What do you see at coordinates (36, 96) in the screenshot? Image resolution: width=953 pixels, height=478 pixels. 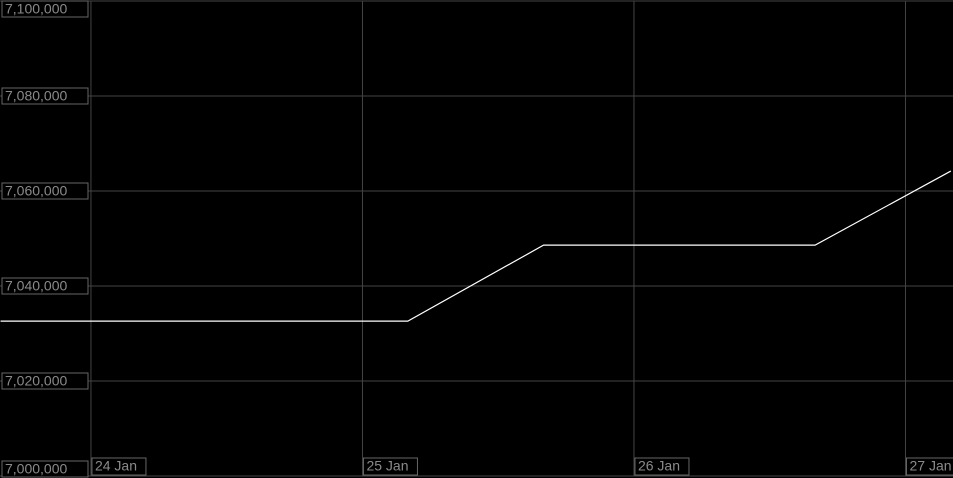 I see `y-tick-label: 7,080,000` at bounding box center [36, 96].